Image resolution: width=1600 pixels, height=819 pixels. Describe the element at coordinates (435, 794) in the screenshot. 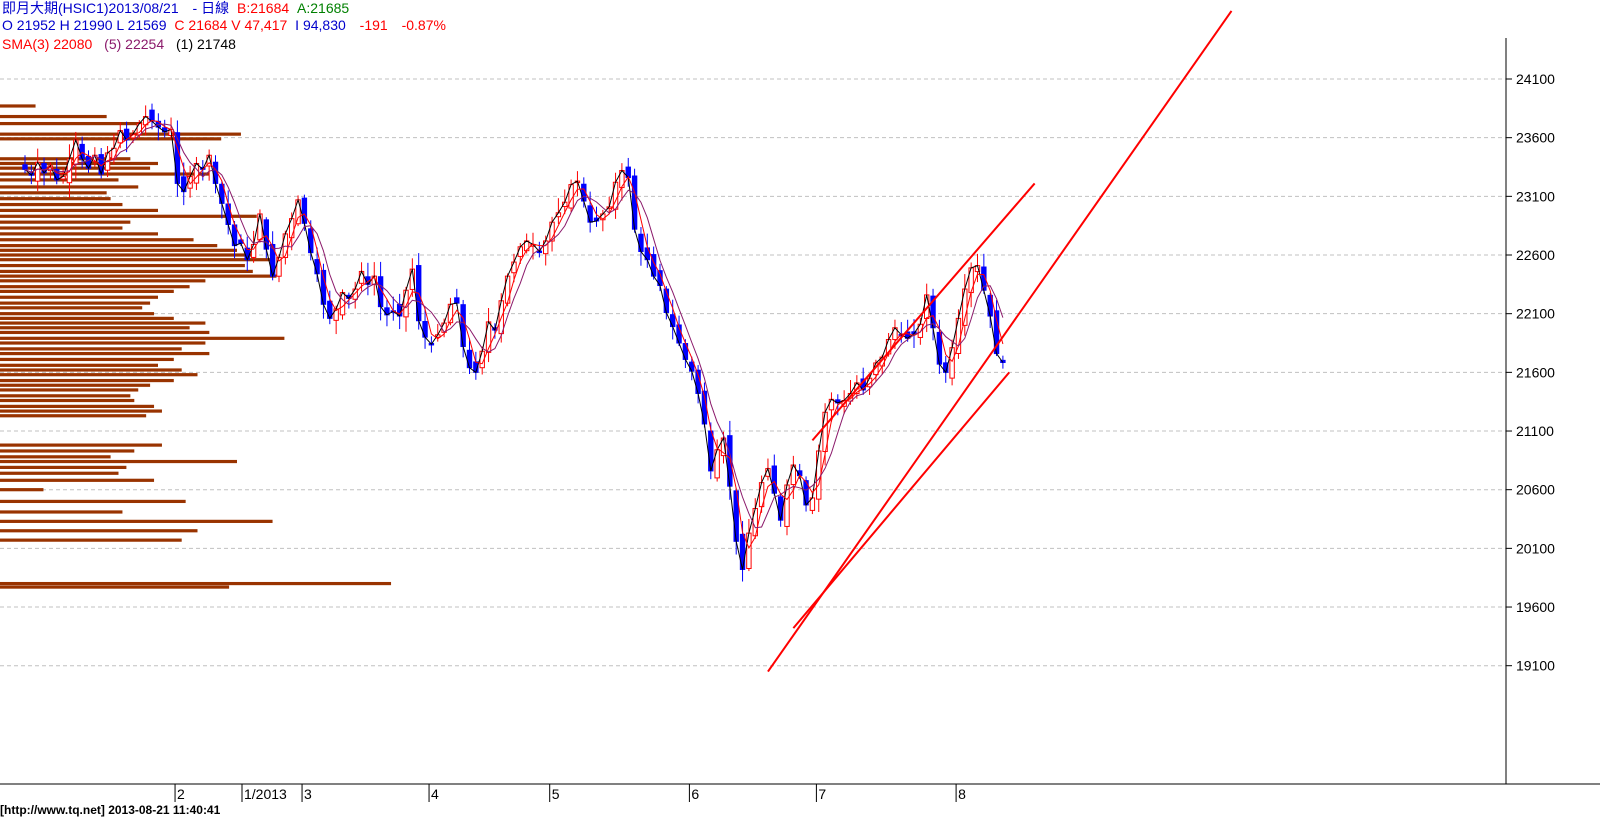

I see `x-tick-label-3: 4` at that location.